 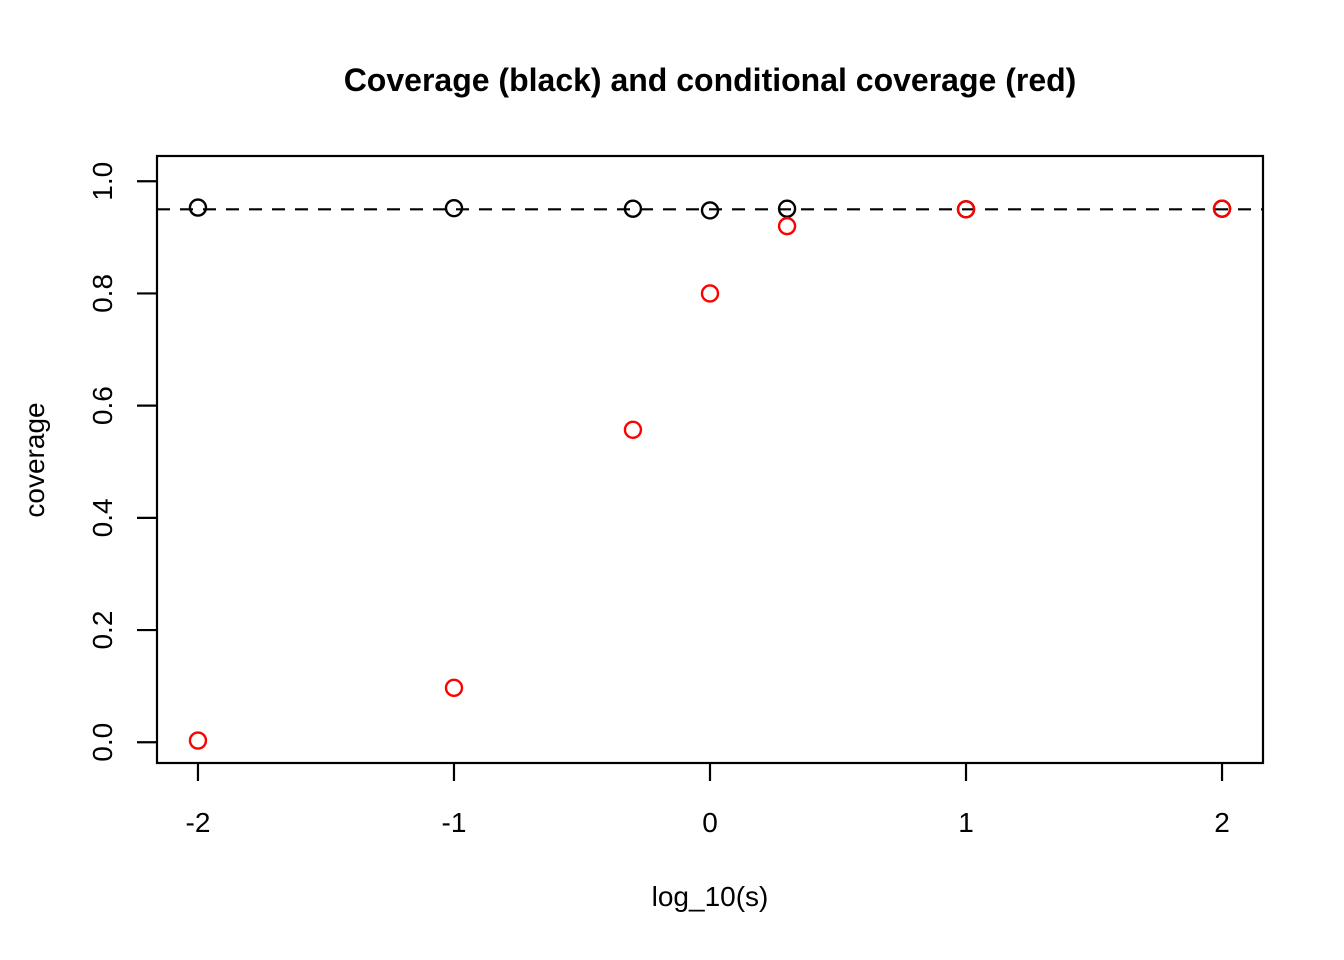 I want to click on y-tick-label: 1.0, so click(x=102, y=181).